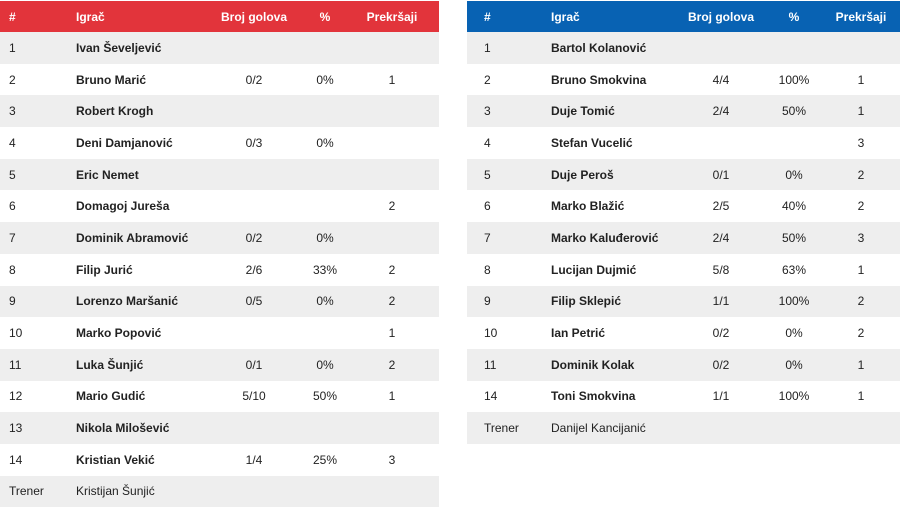 This screenshot has height=507, width=900. What do you see at coordinates (219, 80) in the screenshot?
I see `table-row: 2 Bruno Marić 0/2 0% 1` at bounding box center [219, 80].